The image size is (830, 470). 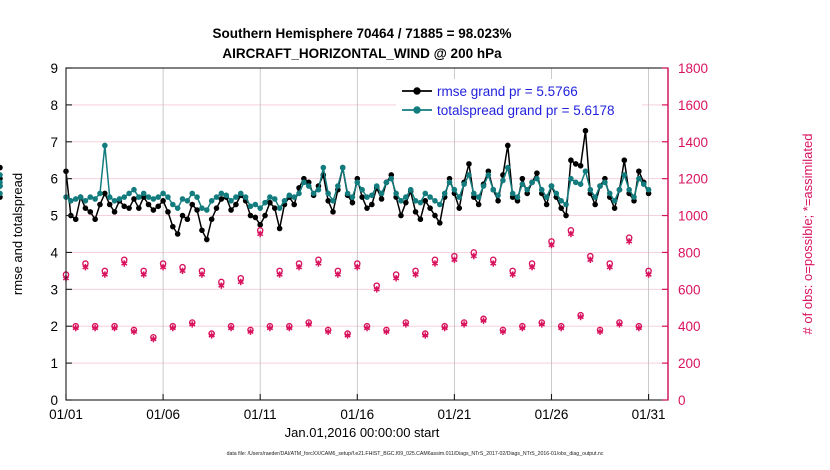 What do you see at coordinates (17, 234) in the screenshot?
I see `y-axis-left-label: rmse and totalspread` at bounding box center [17, 234].